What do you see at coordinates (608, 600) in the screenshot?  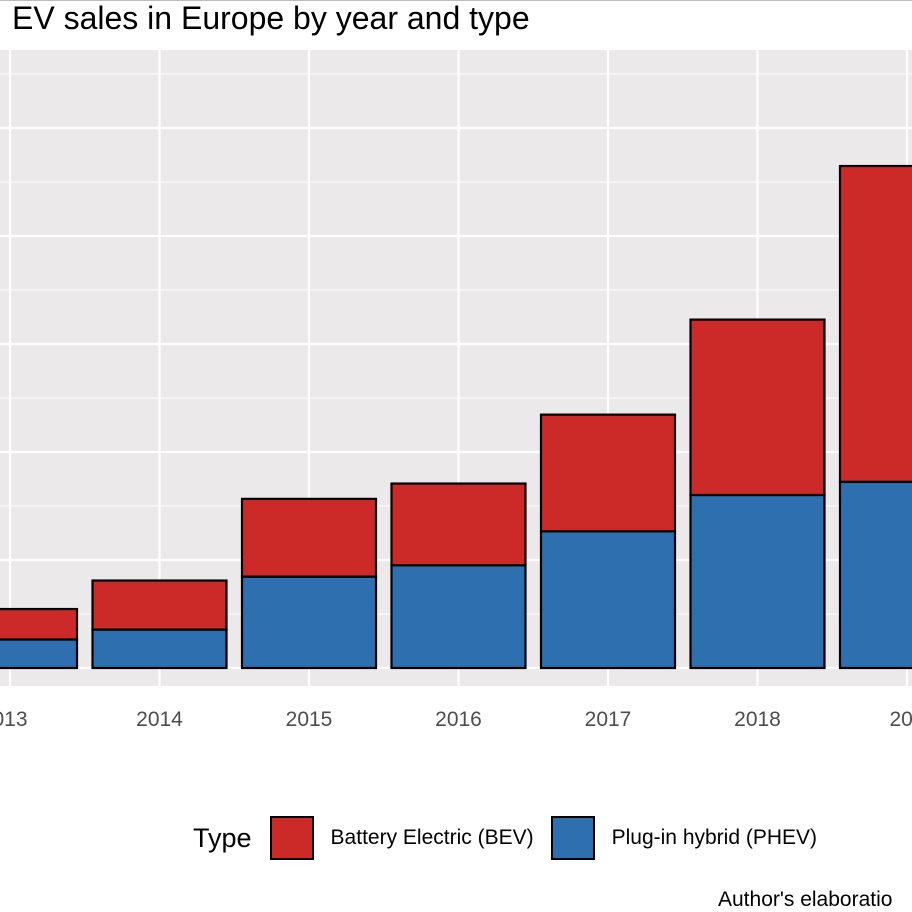 I see `bar-phev-2017` at bounding box center [608, 600].